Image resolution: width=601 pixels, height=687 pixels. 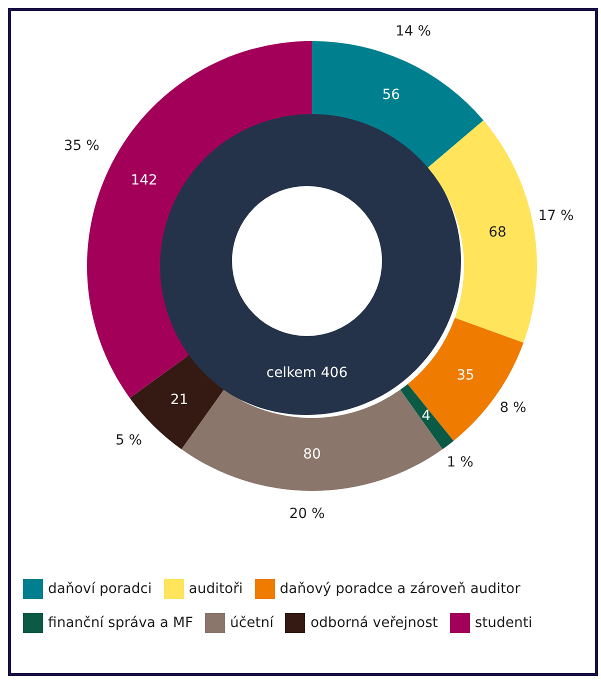 I want to click on data-label: 35, so click(x=465, y=375).